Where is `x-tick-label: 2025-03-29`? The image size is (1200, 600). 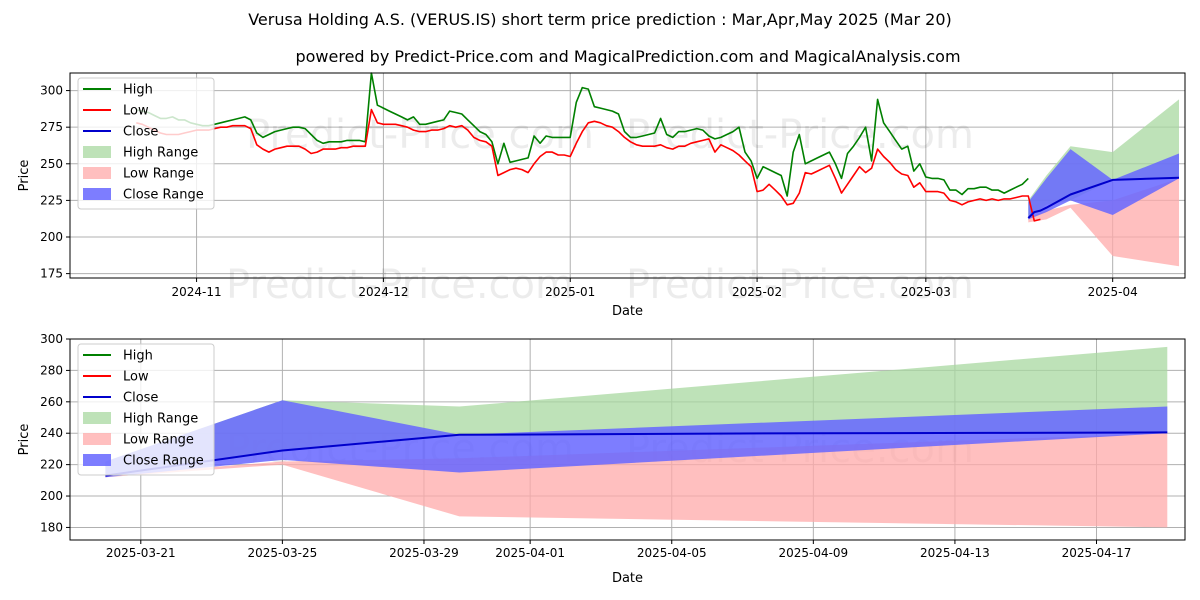 x-tick-label: 2025-03-29 is located at coordinates (424, 553).